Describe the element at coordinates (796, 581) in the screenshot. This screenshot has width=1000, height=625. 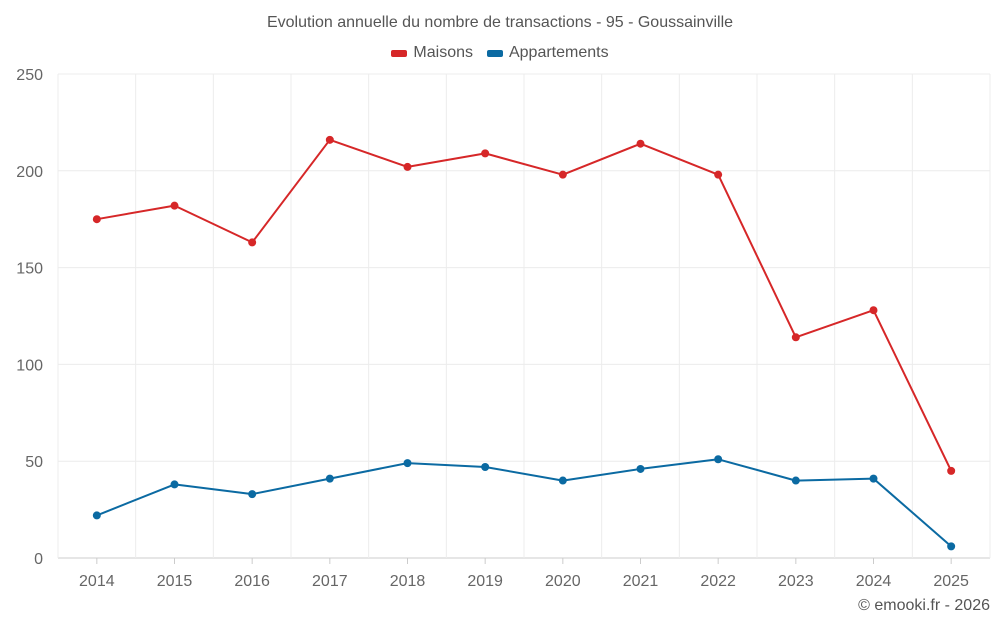
I see `x-tick-label: 2023` at that location.